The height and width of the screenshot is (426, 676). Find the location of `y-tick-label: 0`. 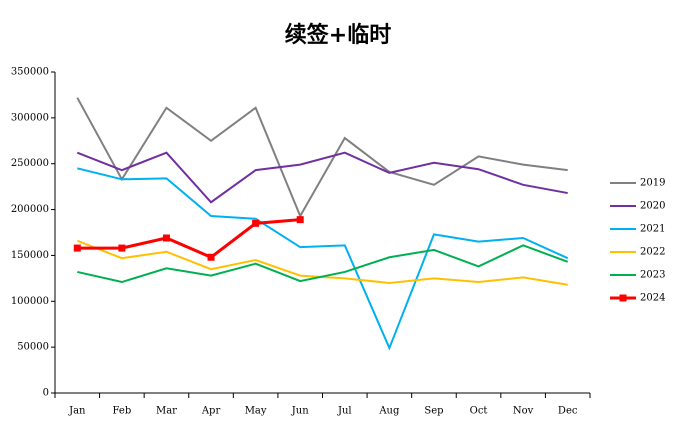

y-tick-label: 0 is located at coordinates (46, 393).